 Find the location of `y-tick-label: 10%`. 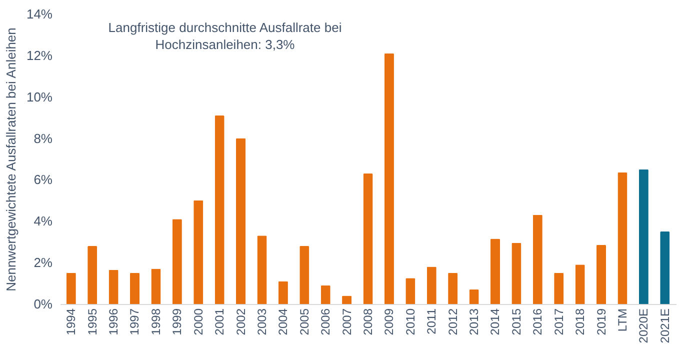

y-tick-label: 10% is located at coordinates (39, 96).